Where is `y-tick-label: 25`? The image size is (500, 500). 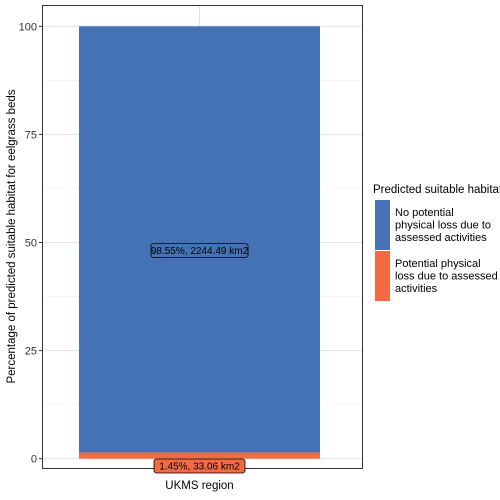
y-tick-label: 25 is located at coordinates (31, 352).